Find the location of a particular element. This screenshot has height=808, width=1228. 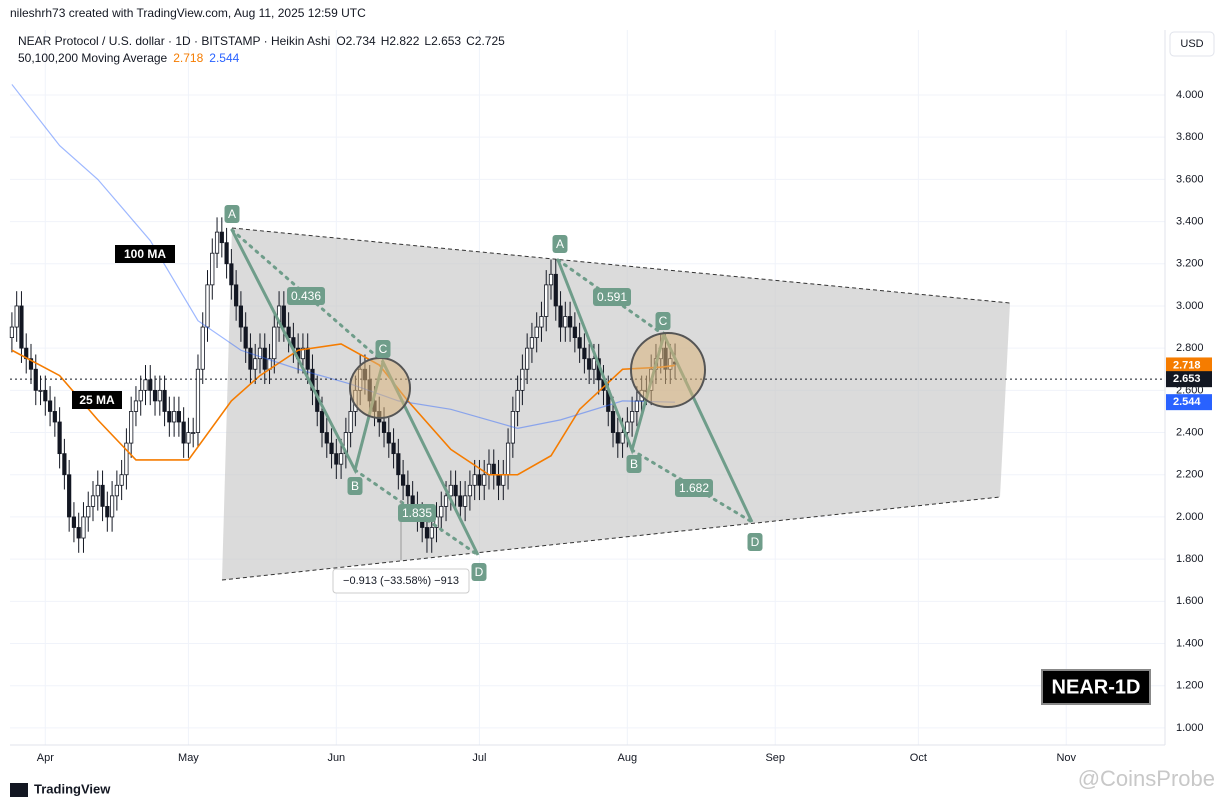

x-tick-label: Jun is located at coordinates (336, 758).